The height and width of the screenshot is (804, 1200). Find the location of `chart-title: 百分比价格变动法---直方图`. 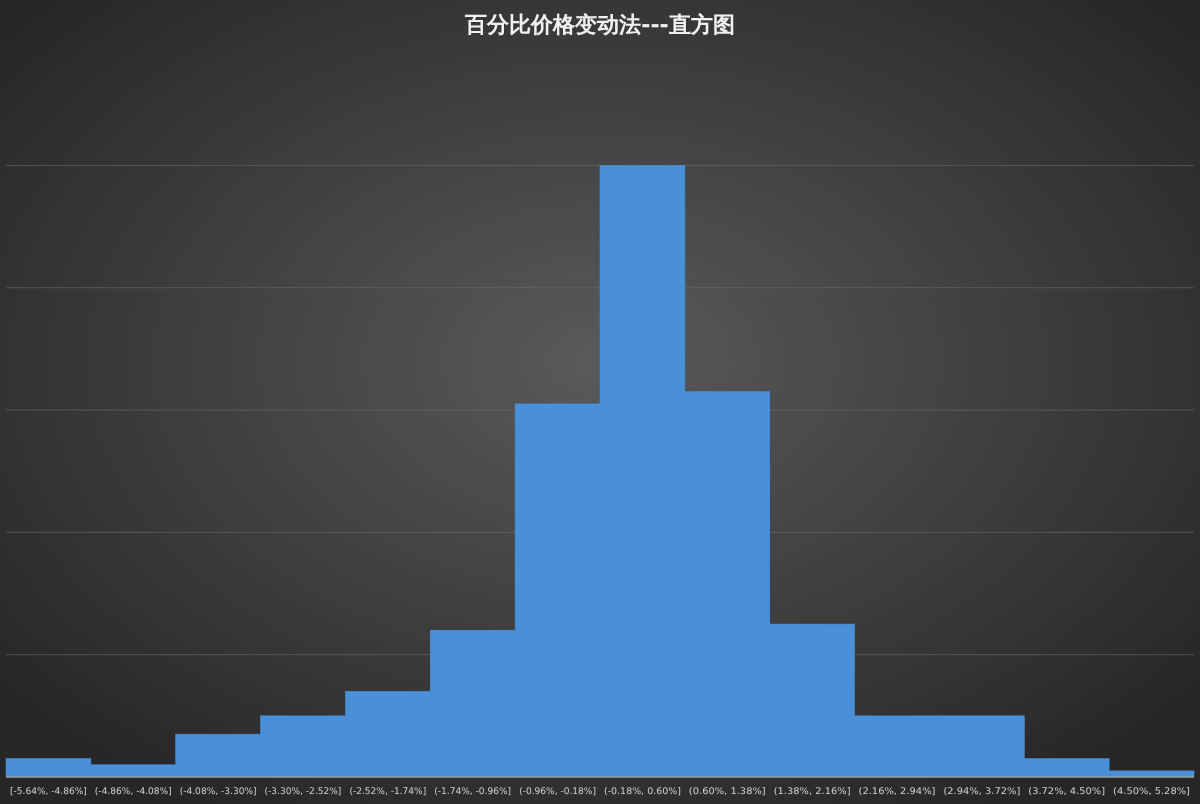

chart-title: 百分比价格变动法---直方图 is located at coordinates (599, 25).